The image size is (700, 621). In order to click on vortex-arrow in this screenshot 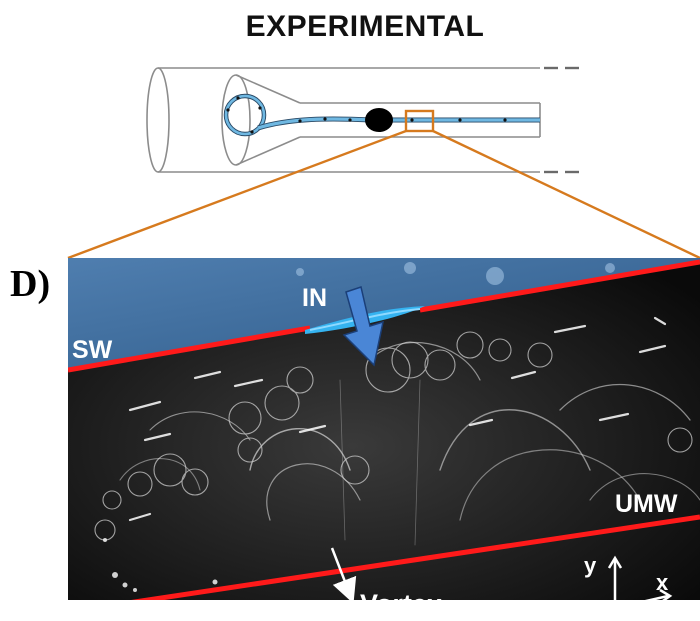, I will do `click(343, 575)`.